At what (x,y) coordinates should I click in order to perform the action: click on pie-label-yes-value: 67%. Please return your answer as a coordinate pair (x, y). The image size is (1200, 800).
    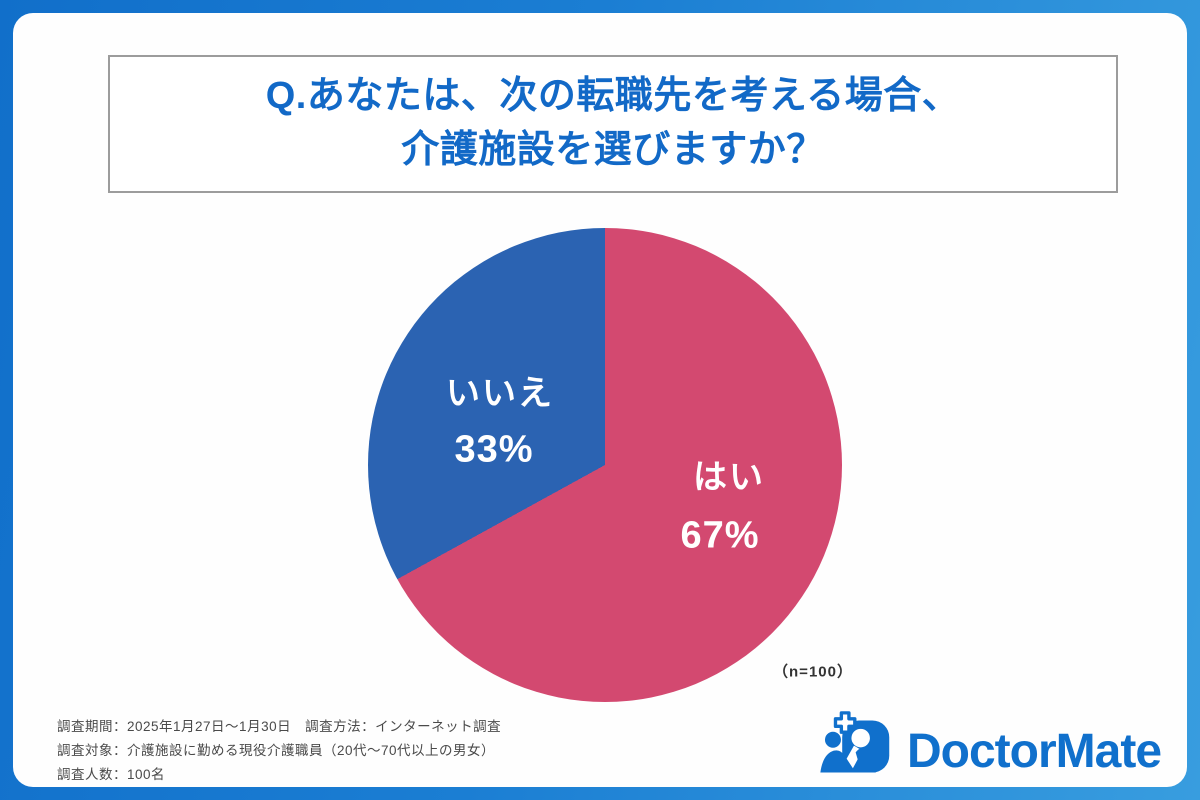
    Looking at the image, I should click on (720, 535).